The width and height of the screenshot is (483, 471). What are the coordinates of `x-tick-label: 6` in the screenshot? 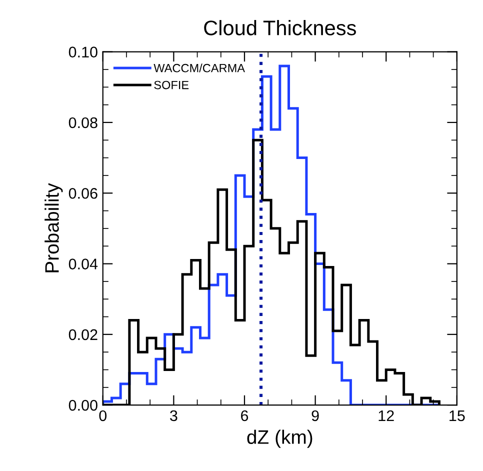 It's located at (244, 416).